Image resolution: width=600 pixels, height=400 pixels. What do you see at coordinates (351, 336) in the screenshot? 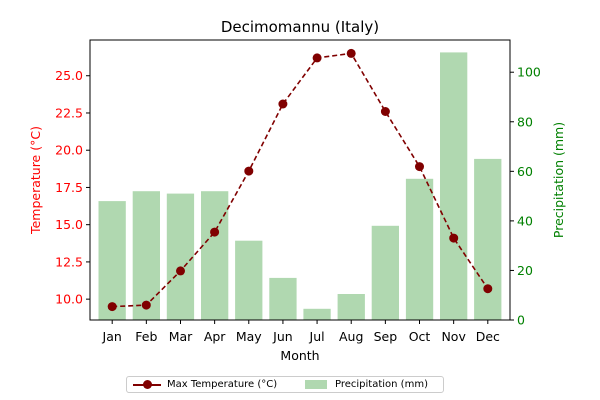
I see `x-tick-label: Aug` at bounding box center [351, 336].